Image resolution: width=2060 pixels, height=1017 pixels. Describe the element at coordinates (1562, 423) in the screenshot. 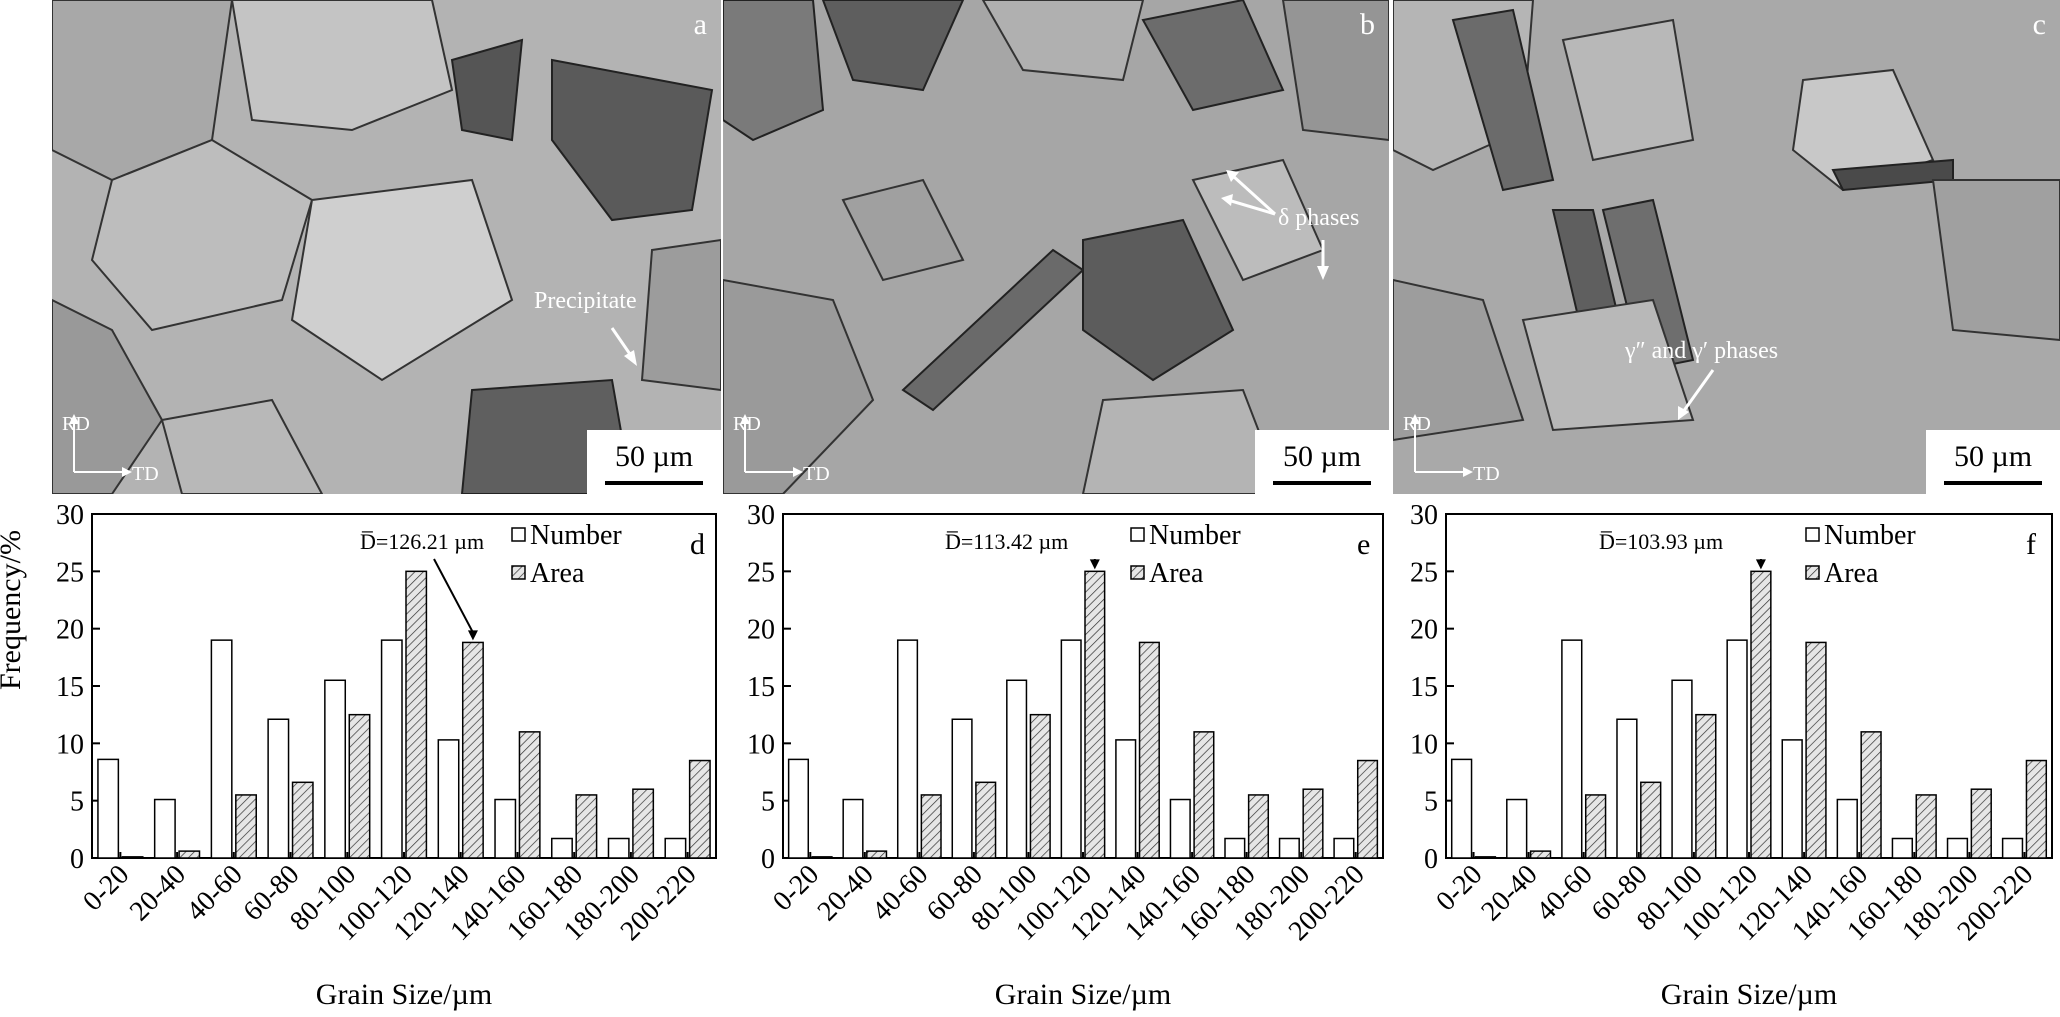

I see `gamma-phases-arrow` at that location.